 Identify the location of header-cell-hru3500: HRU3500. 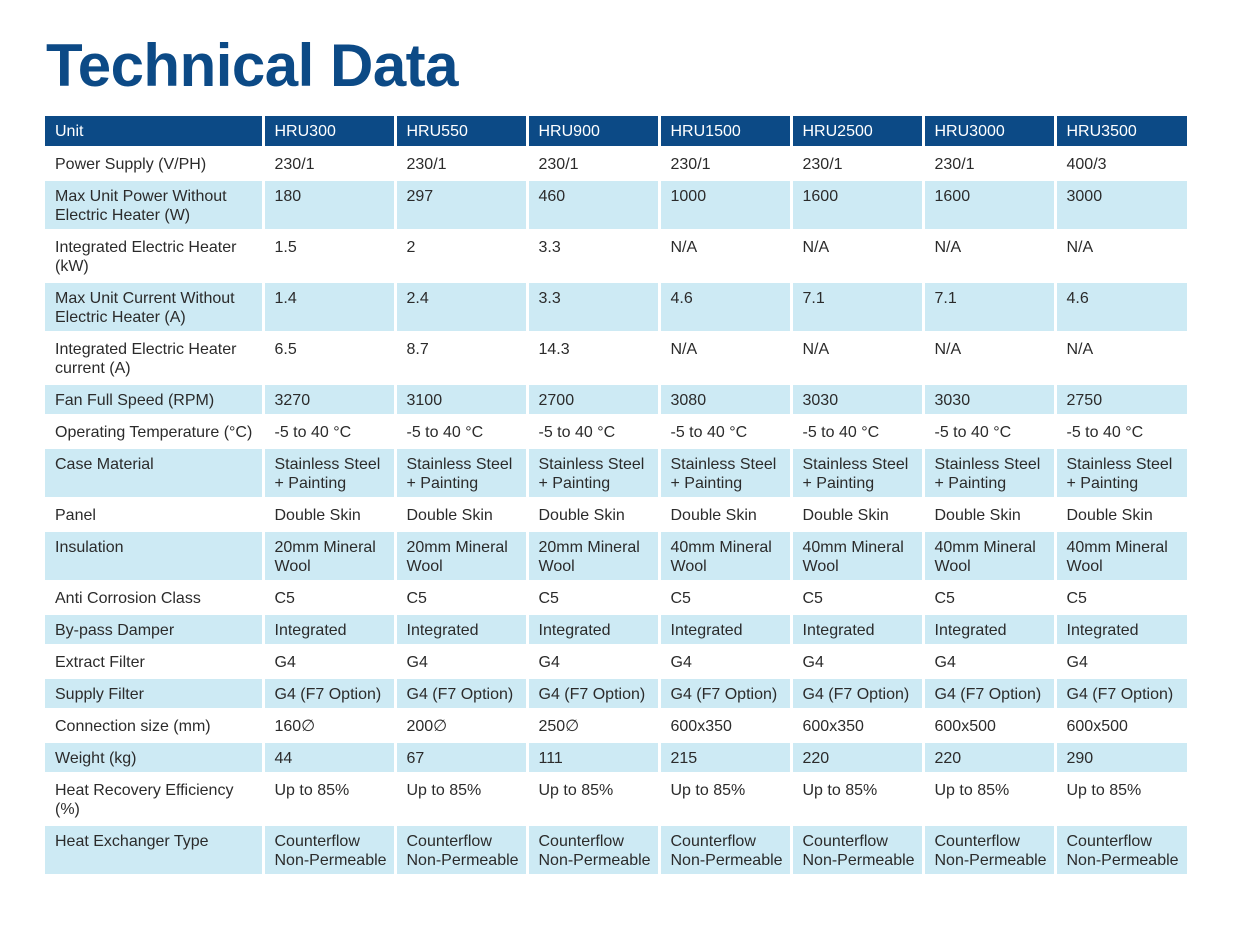
(1121, 132).